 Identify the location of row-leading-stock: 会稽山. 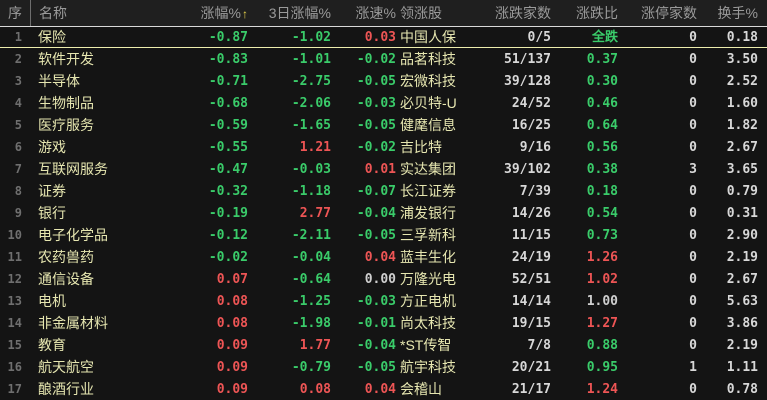
(421, 389).